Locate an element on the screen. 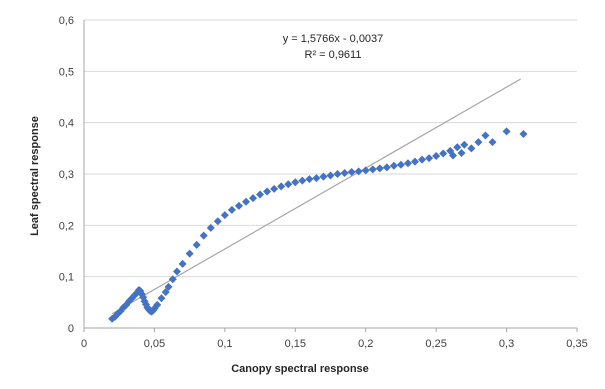  x-tick-label: 0,05 is located at coordinates (154, 344).